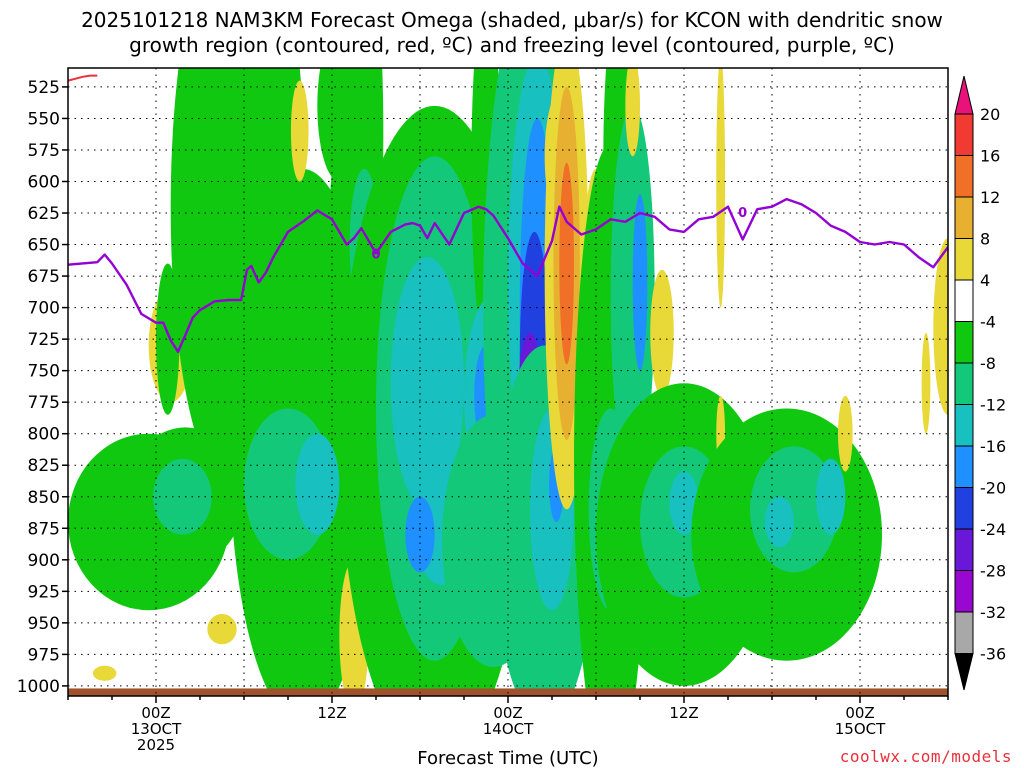 Image resolution: width=1024 pixels, height=768 pixels. What do you see at coordinates (44, 88) in the screenshot?
I see `y-tick-label: 525` at bounding box center [44, 88].